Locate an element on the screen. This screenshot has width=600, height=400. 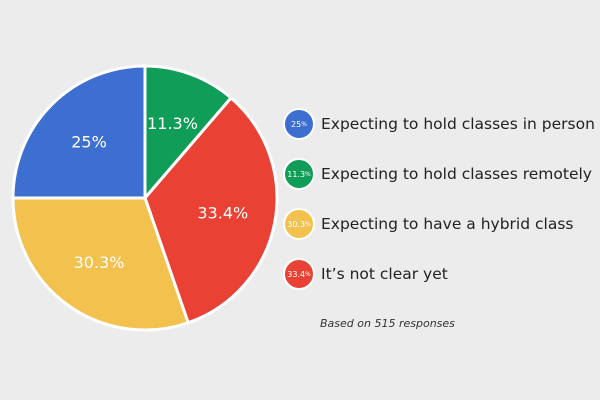
legend-badge-value: 25 is located at coordinates (296, 124).